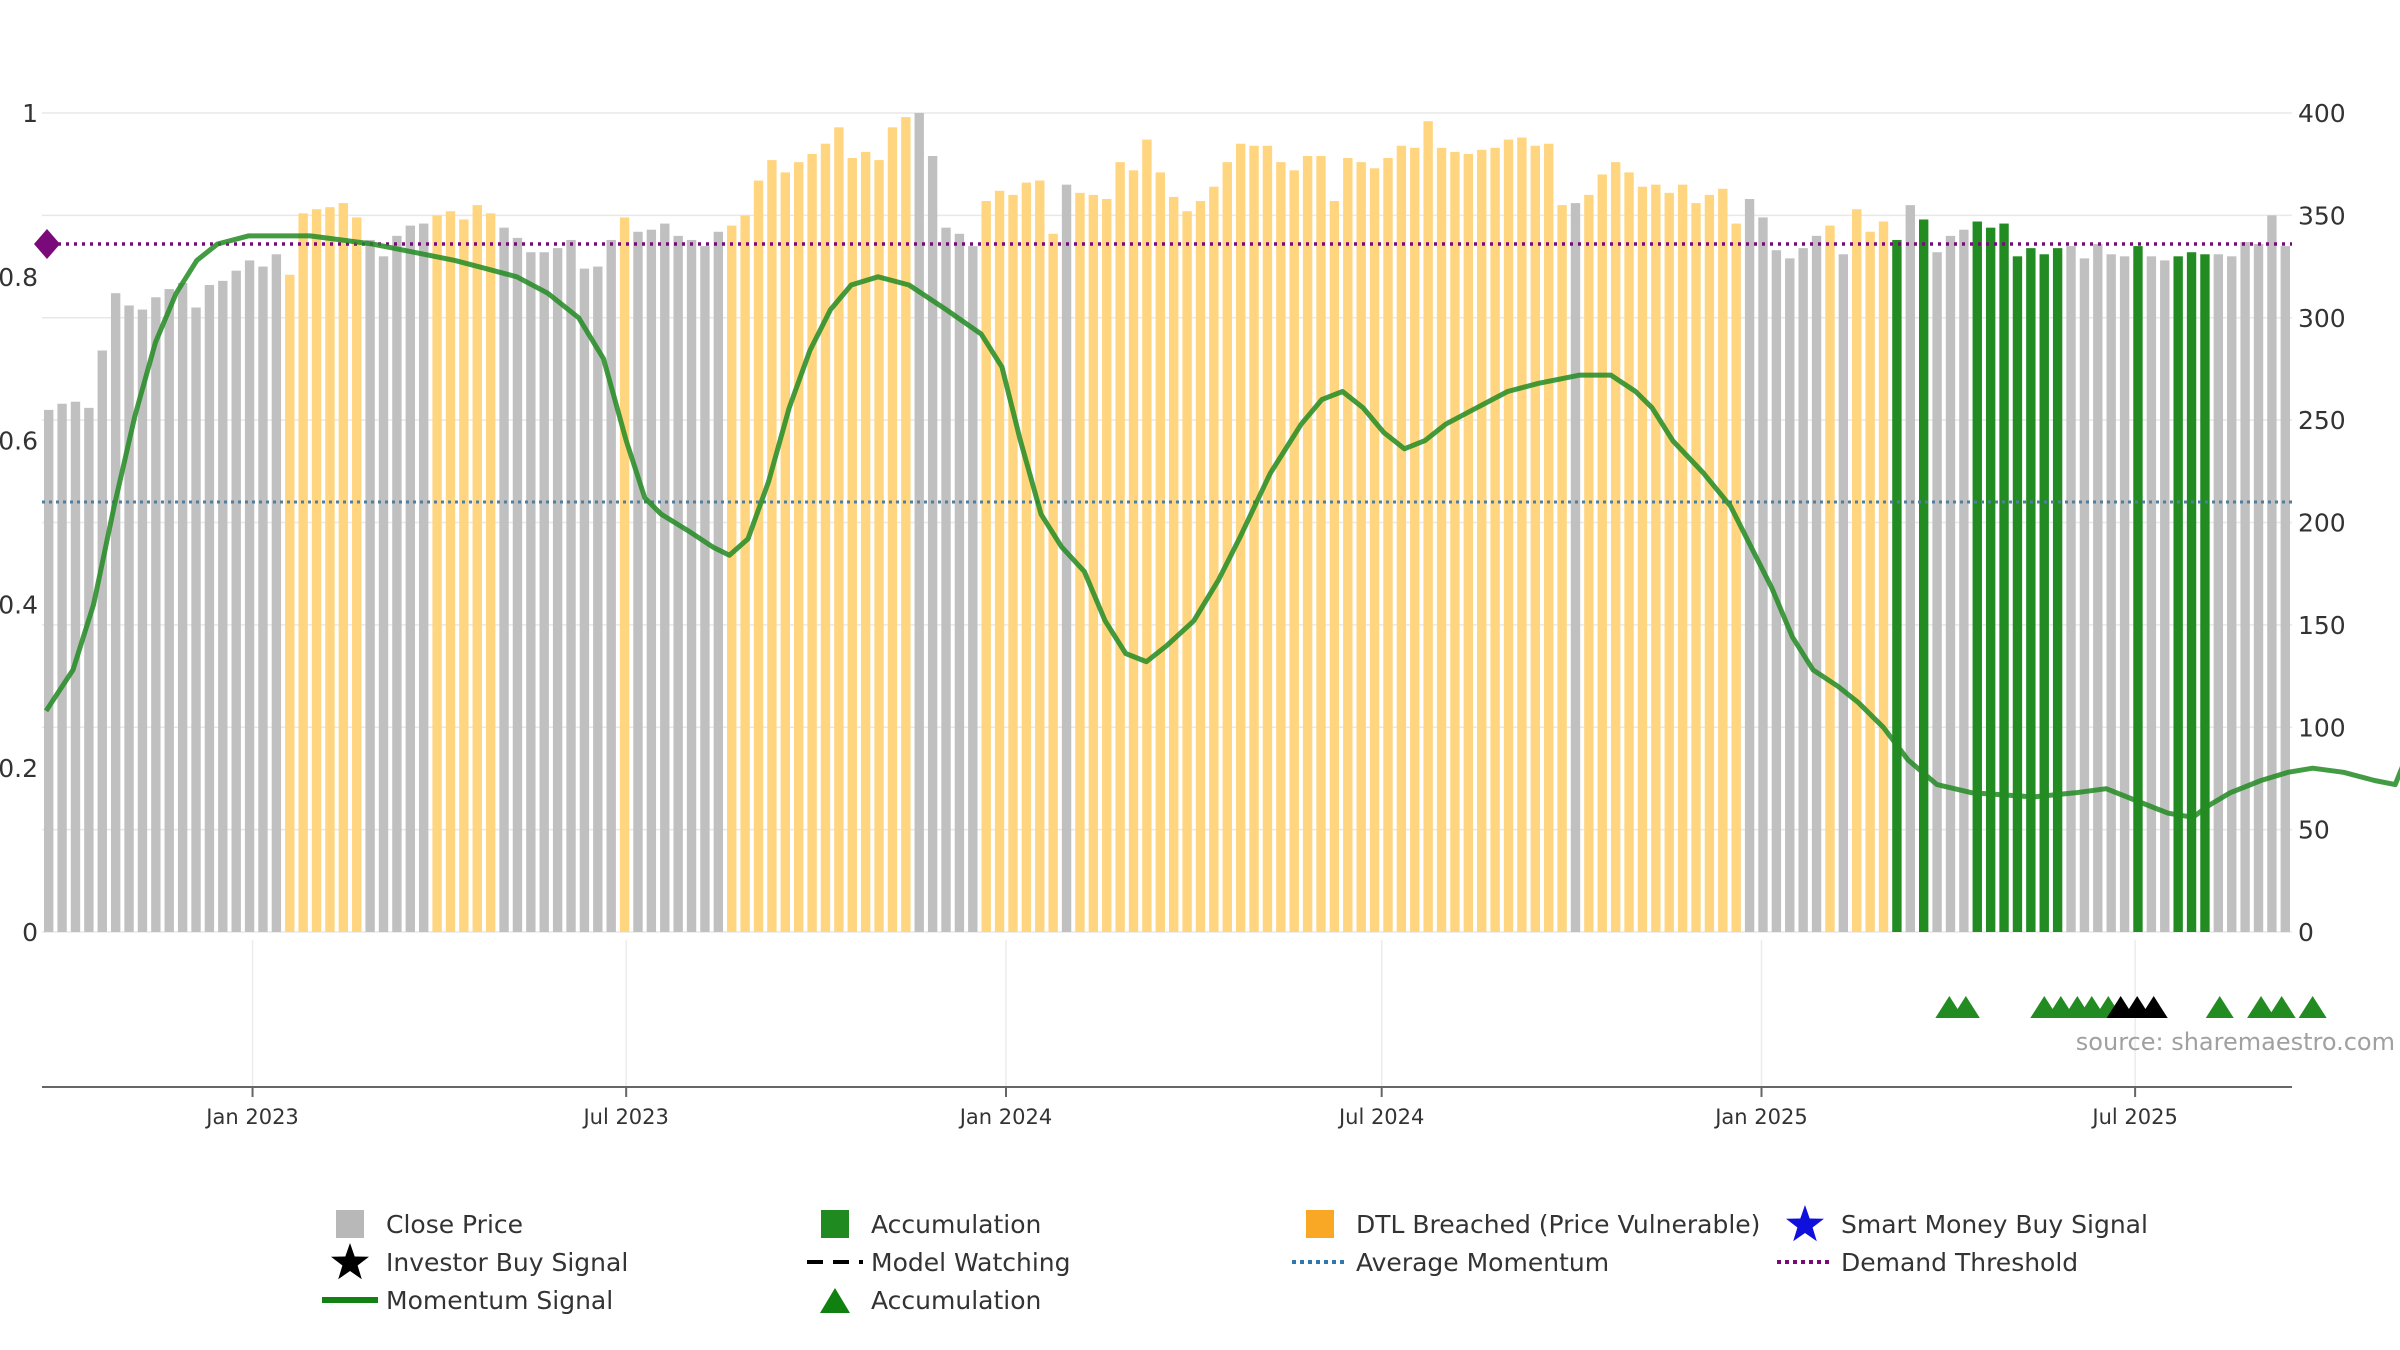  Describe the element at coordinates (956, 1224) in the screenshot. I see `legend-label: Accumulation` at that location.